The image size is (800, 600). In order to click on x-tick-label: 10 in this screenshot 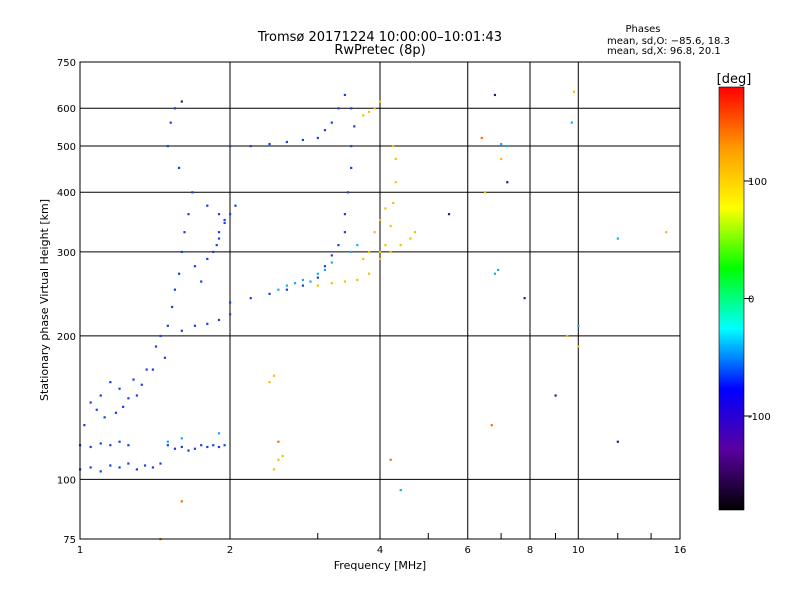, I will do `click(578, 550)`.